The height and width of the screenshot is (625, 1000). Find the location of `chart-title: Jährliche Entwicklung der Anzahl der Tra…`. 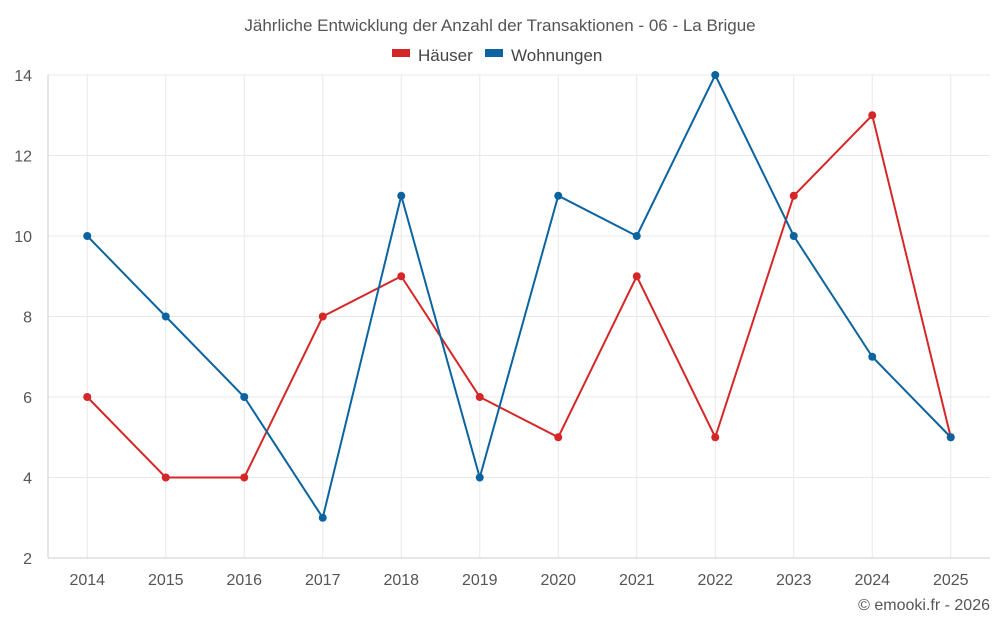

chart-title: Jährliche Entwicklung der Anzahl der Tra… is located at coordinates (499, 25).